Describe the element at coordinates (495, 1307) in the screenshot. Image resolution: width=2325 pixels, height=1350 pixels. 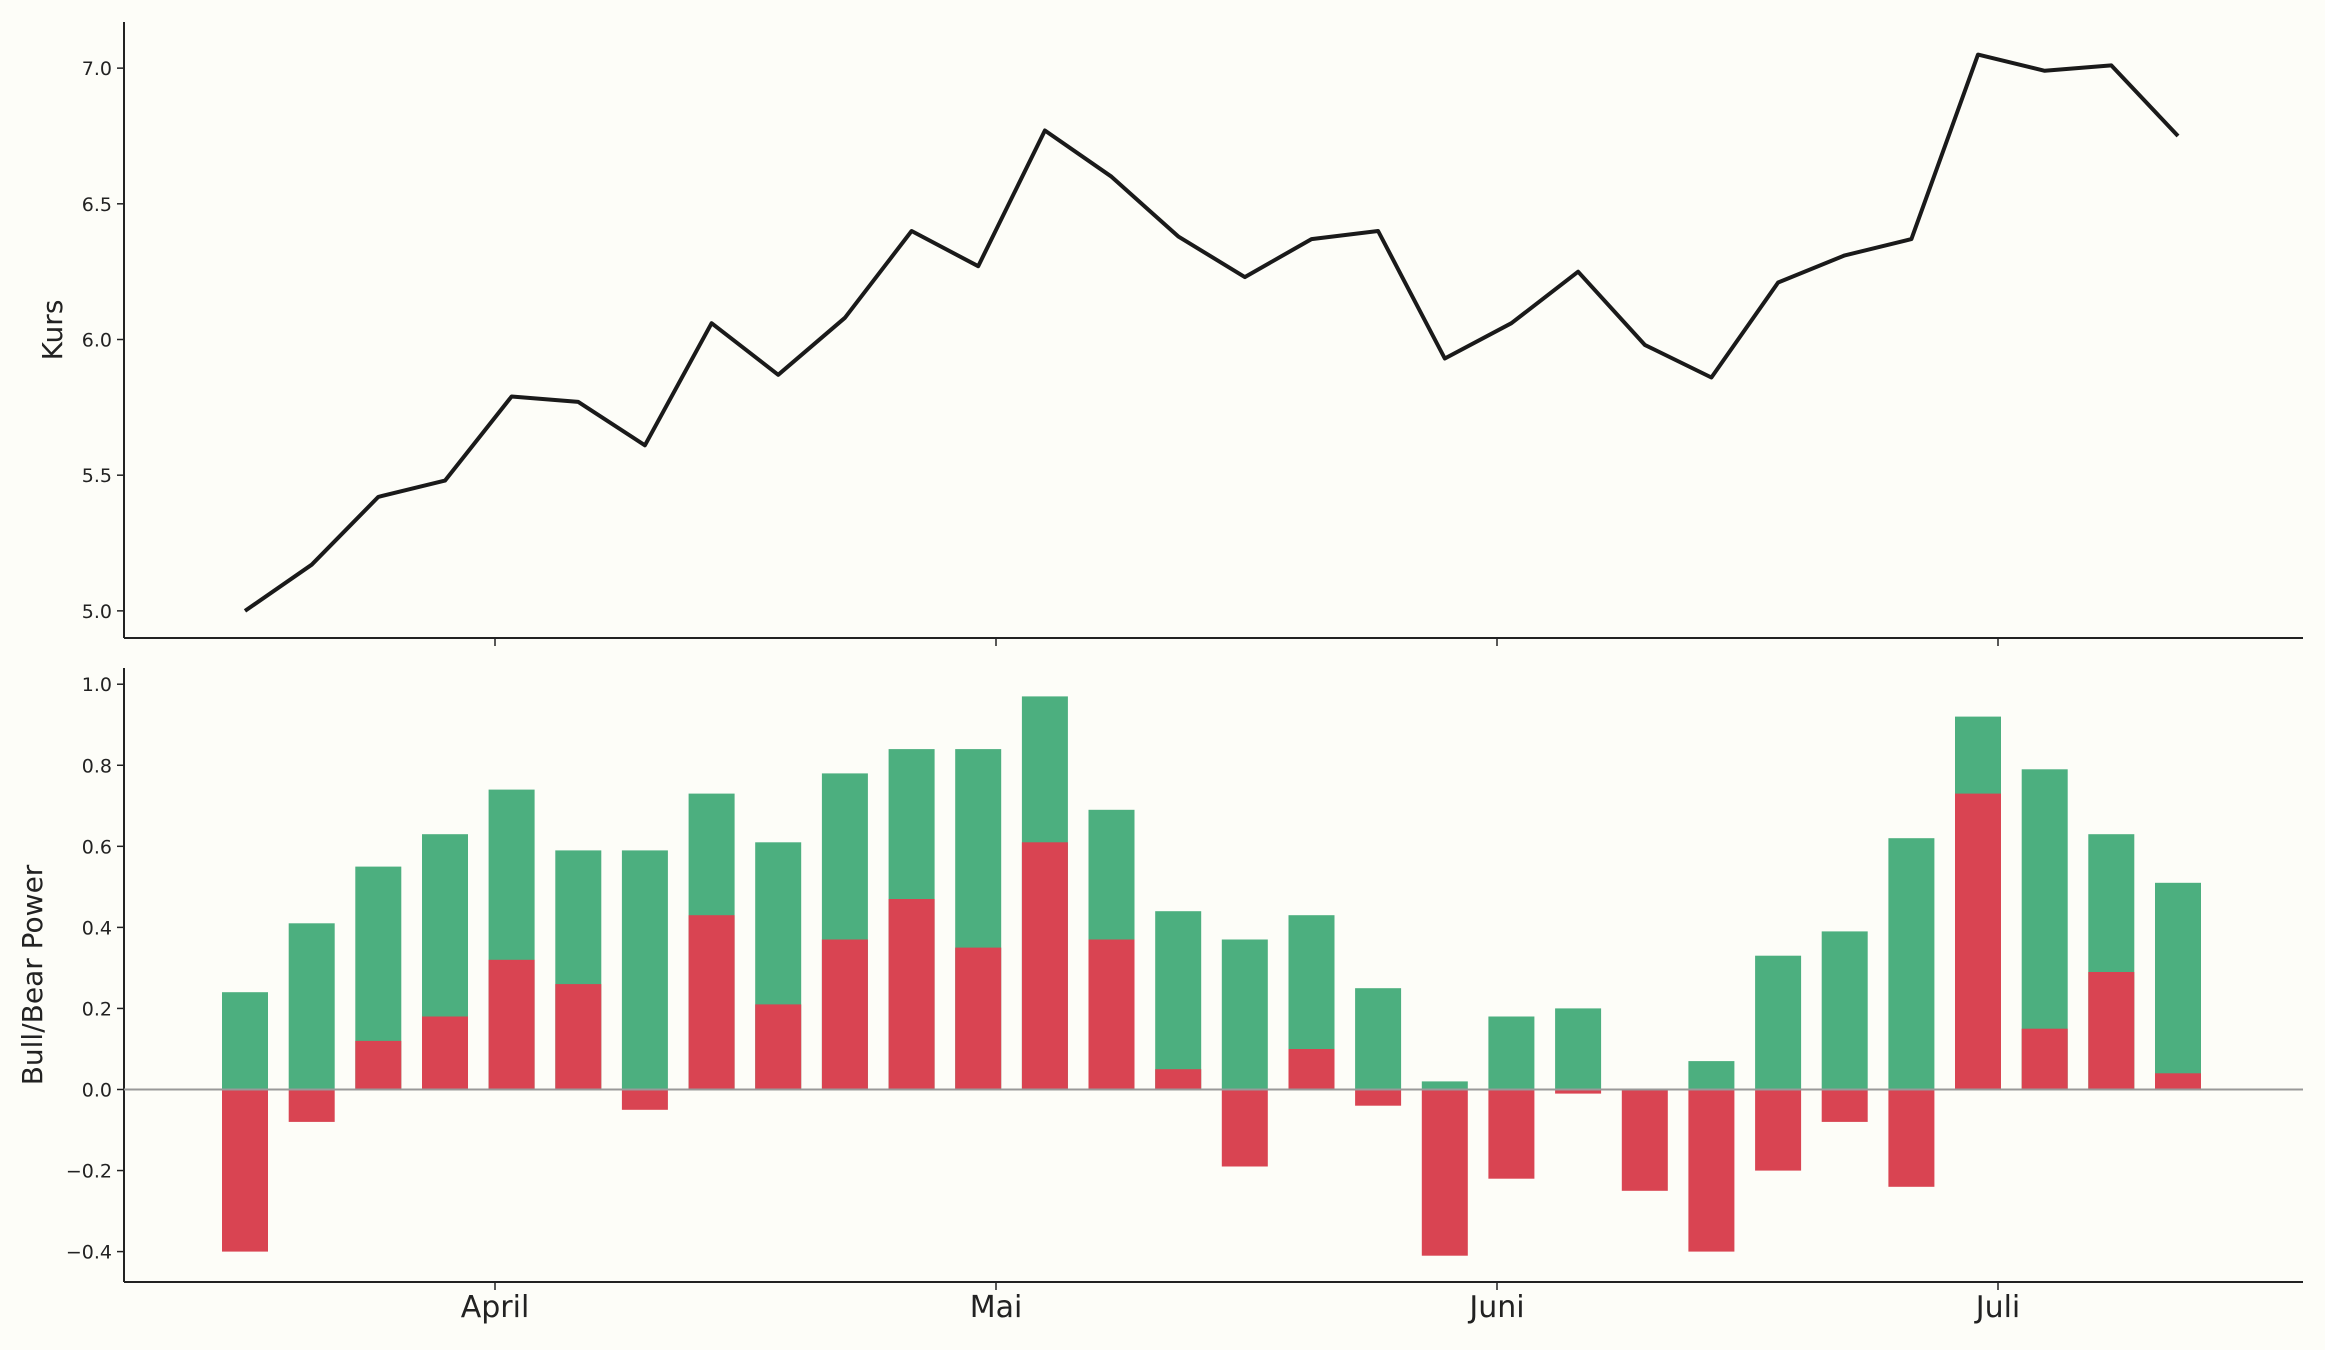
I see `month-tick-label: April` at that location.